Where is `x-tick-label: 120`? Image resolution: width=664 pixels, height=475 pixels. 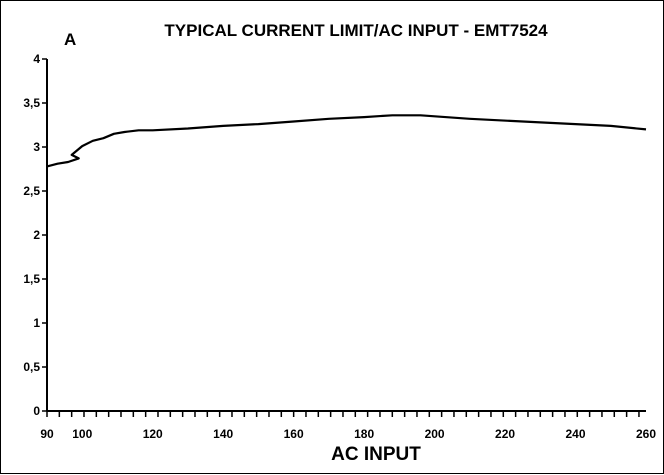 x-tick-label: 120 is located at coordinates (153, 434).